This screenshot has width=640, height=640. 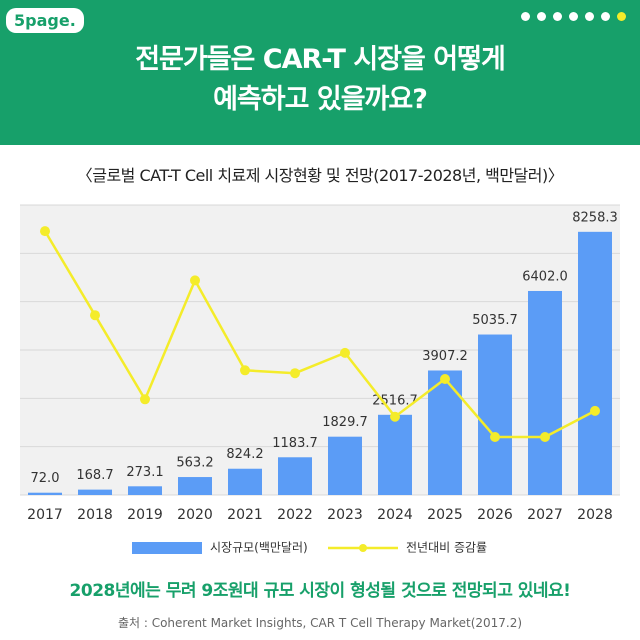 I want to click on data-label: 1183.7, so click(x=295, y=443).